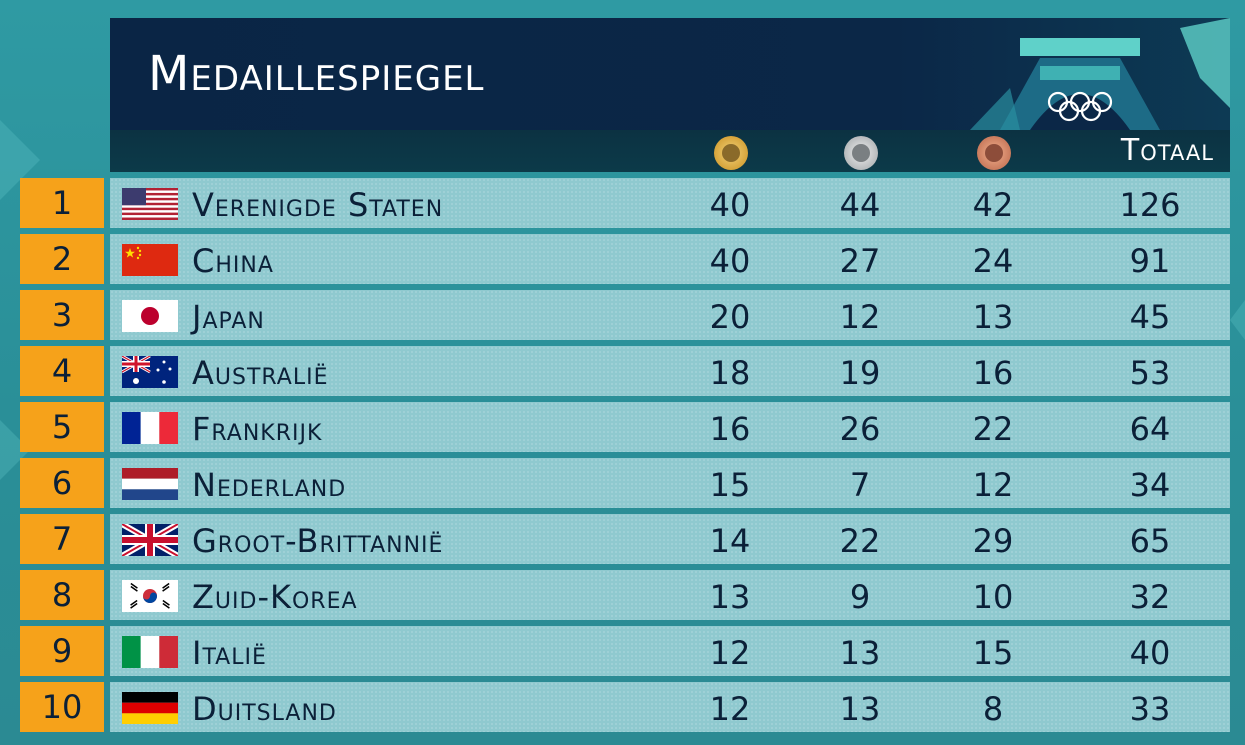 The height and width of the screenshot is (745, 1245). Describe the element at coordinates (150, 540) in the screenshot. I see `uk-flag` at that location.